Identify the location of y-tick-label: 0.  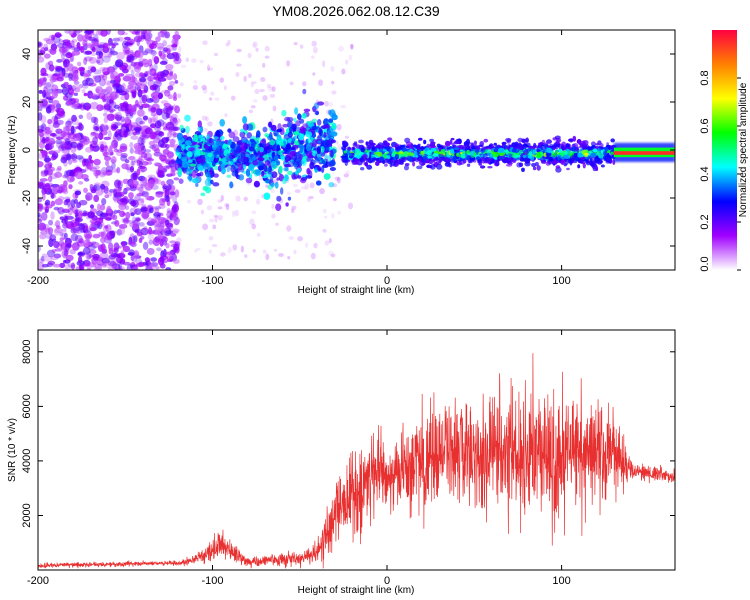
(27, 150).